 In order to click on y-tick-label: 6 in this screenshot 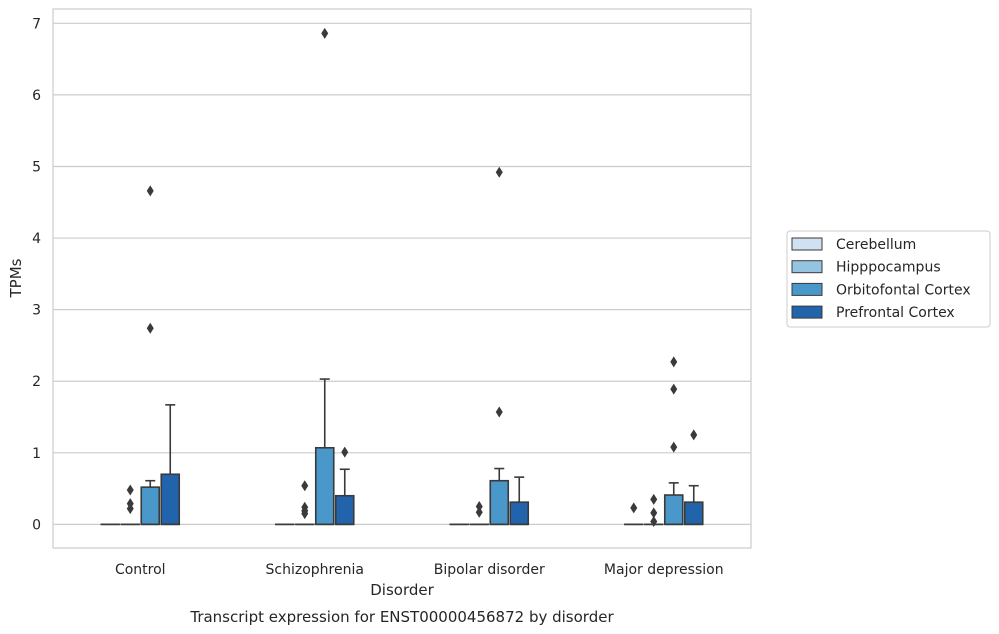, I will do `click(36, 96)`.